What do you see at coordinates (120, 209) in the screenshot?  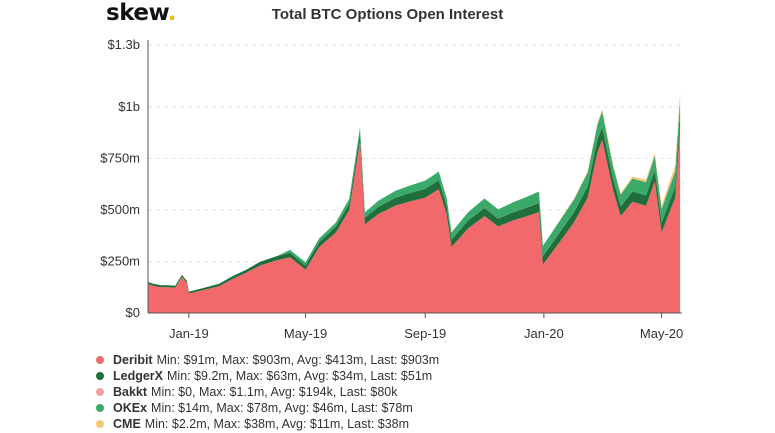 I see `y-tick-label: $500m` at bounding box center [120, 209].